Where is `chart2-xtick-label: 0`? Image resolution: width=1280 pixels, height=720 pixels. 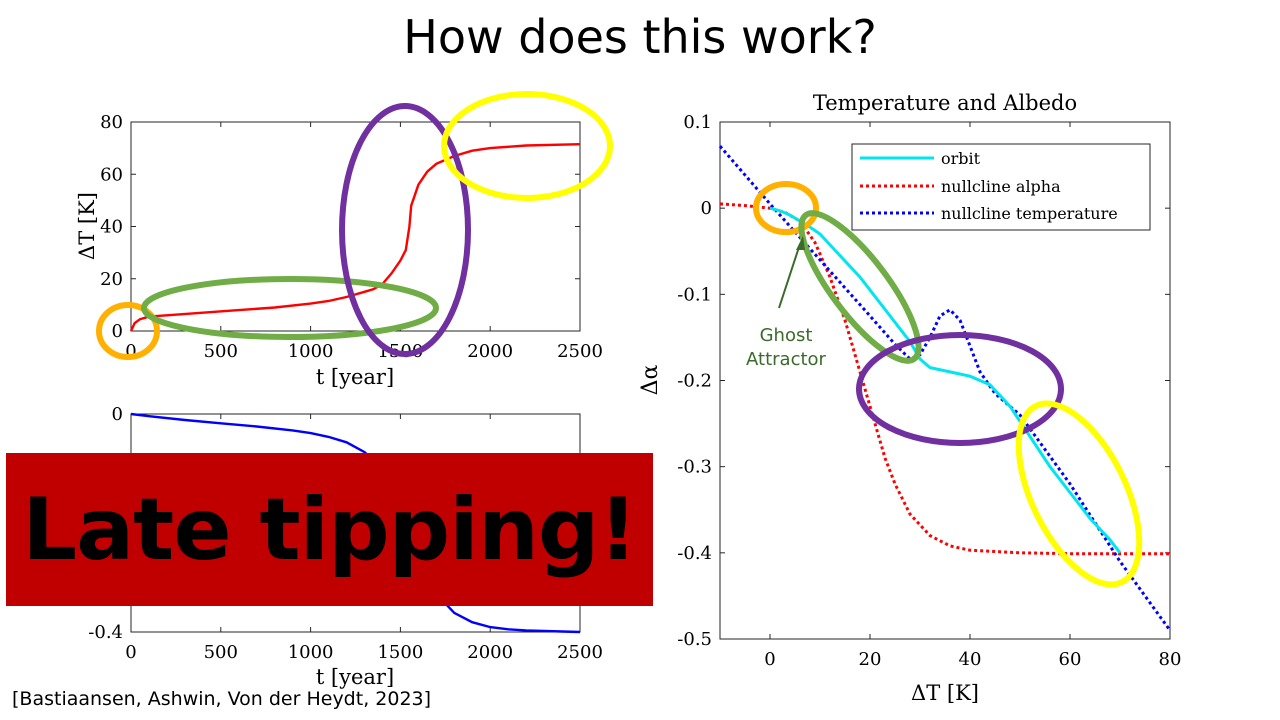
chart2-xtick-label: 0 is located at coordinates (130, 652).